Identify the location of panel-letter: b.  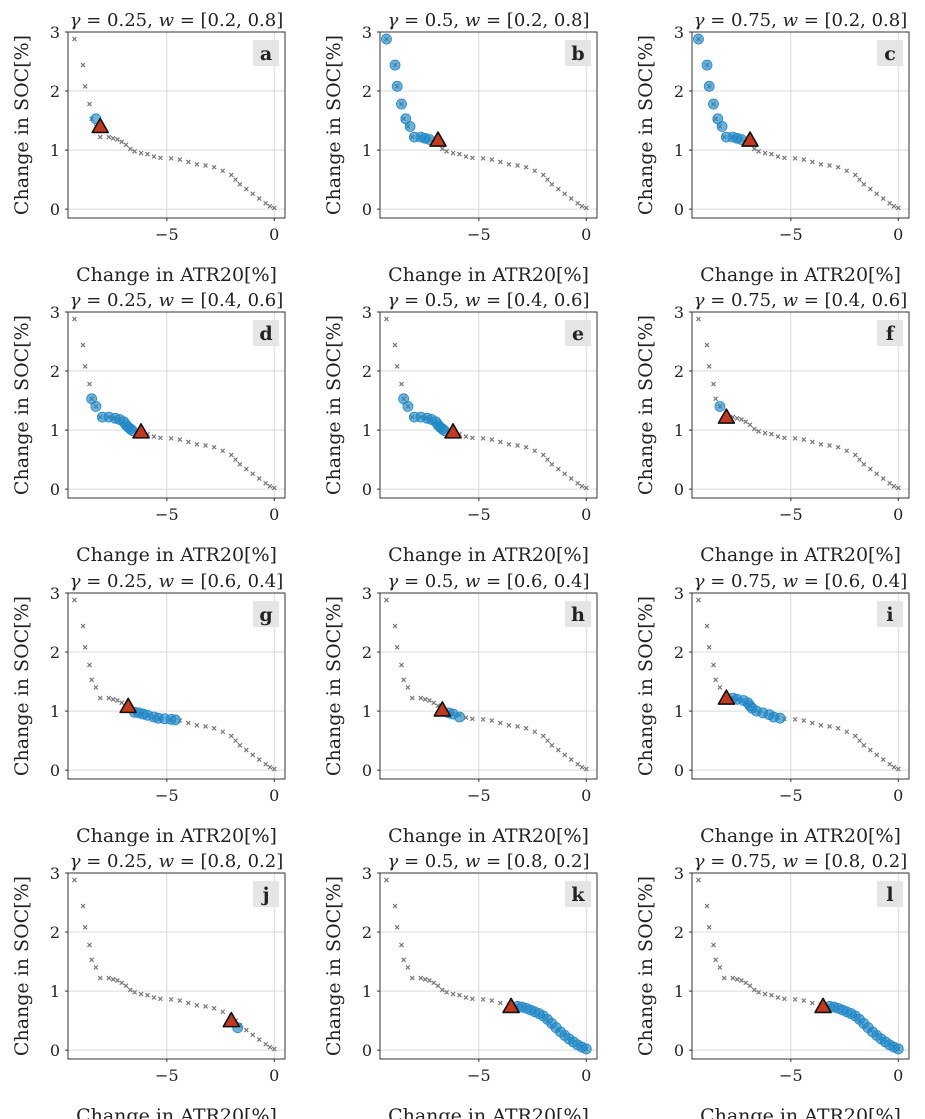
(577, 54).